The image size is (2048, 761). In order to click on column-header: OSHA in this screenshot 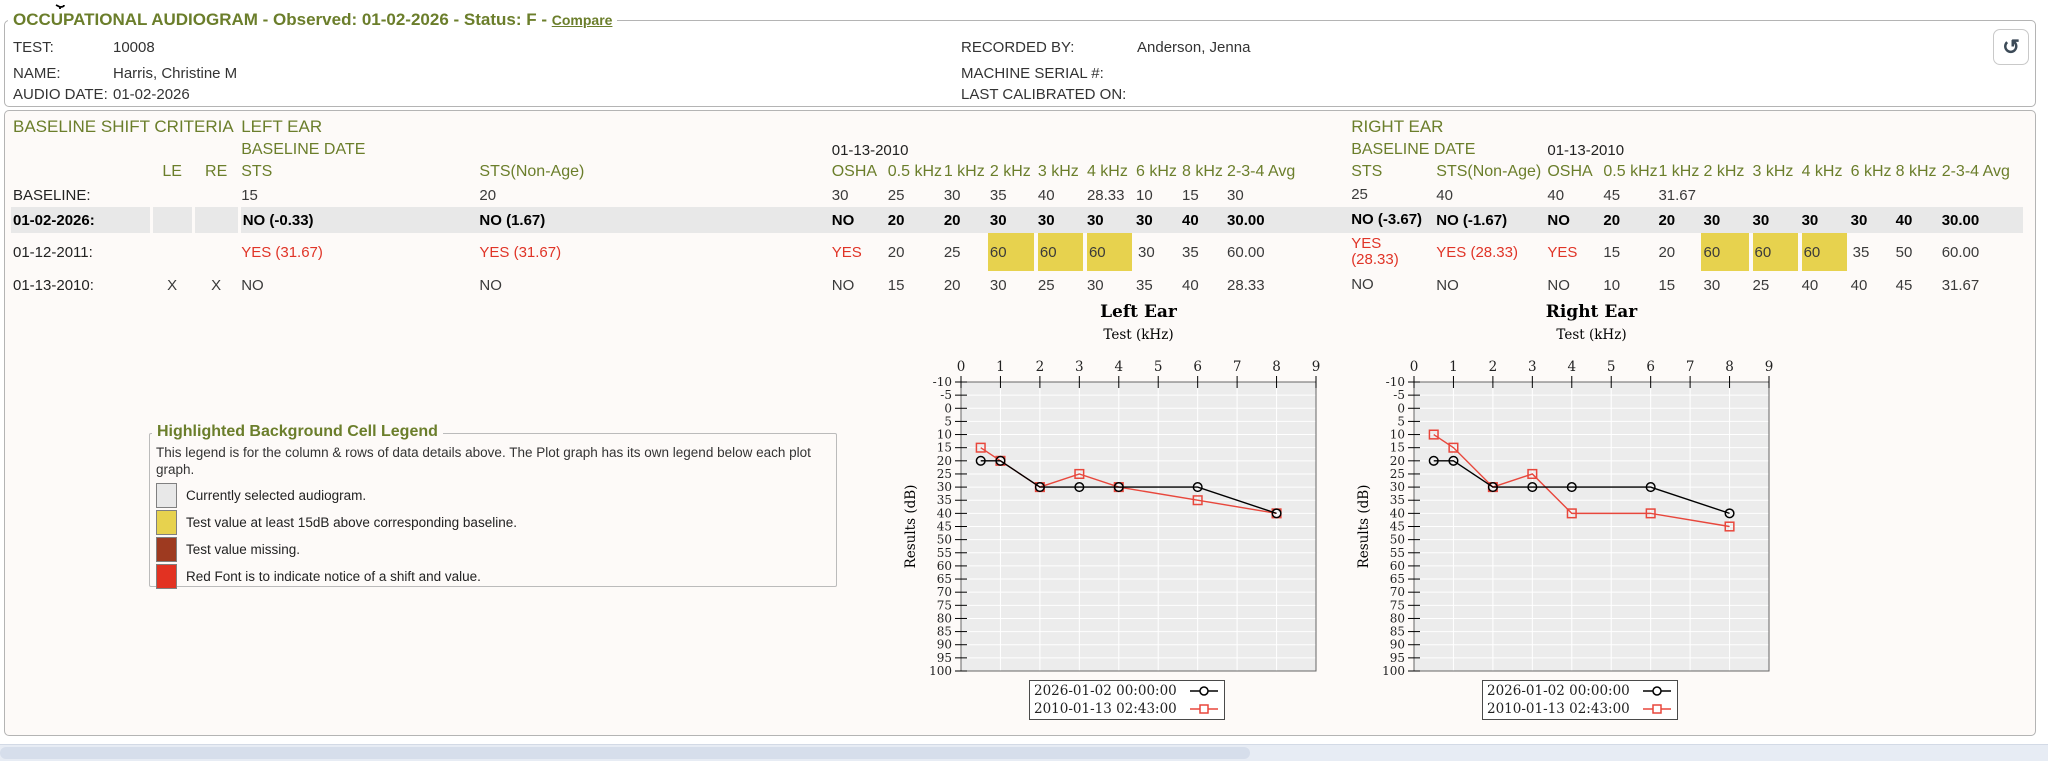, I will do `click(854, 171)`.